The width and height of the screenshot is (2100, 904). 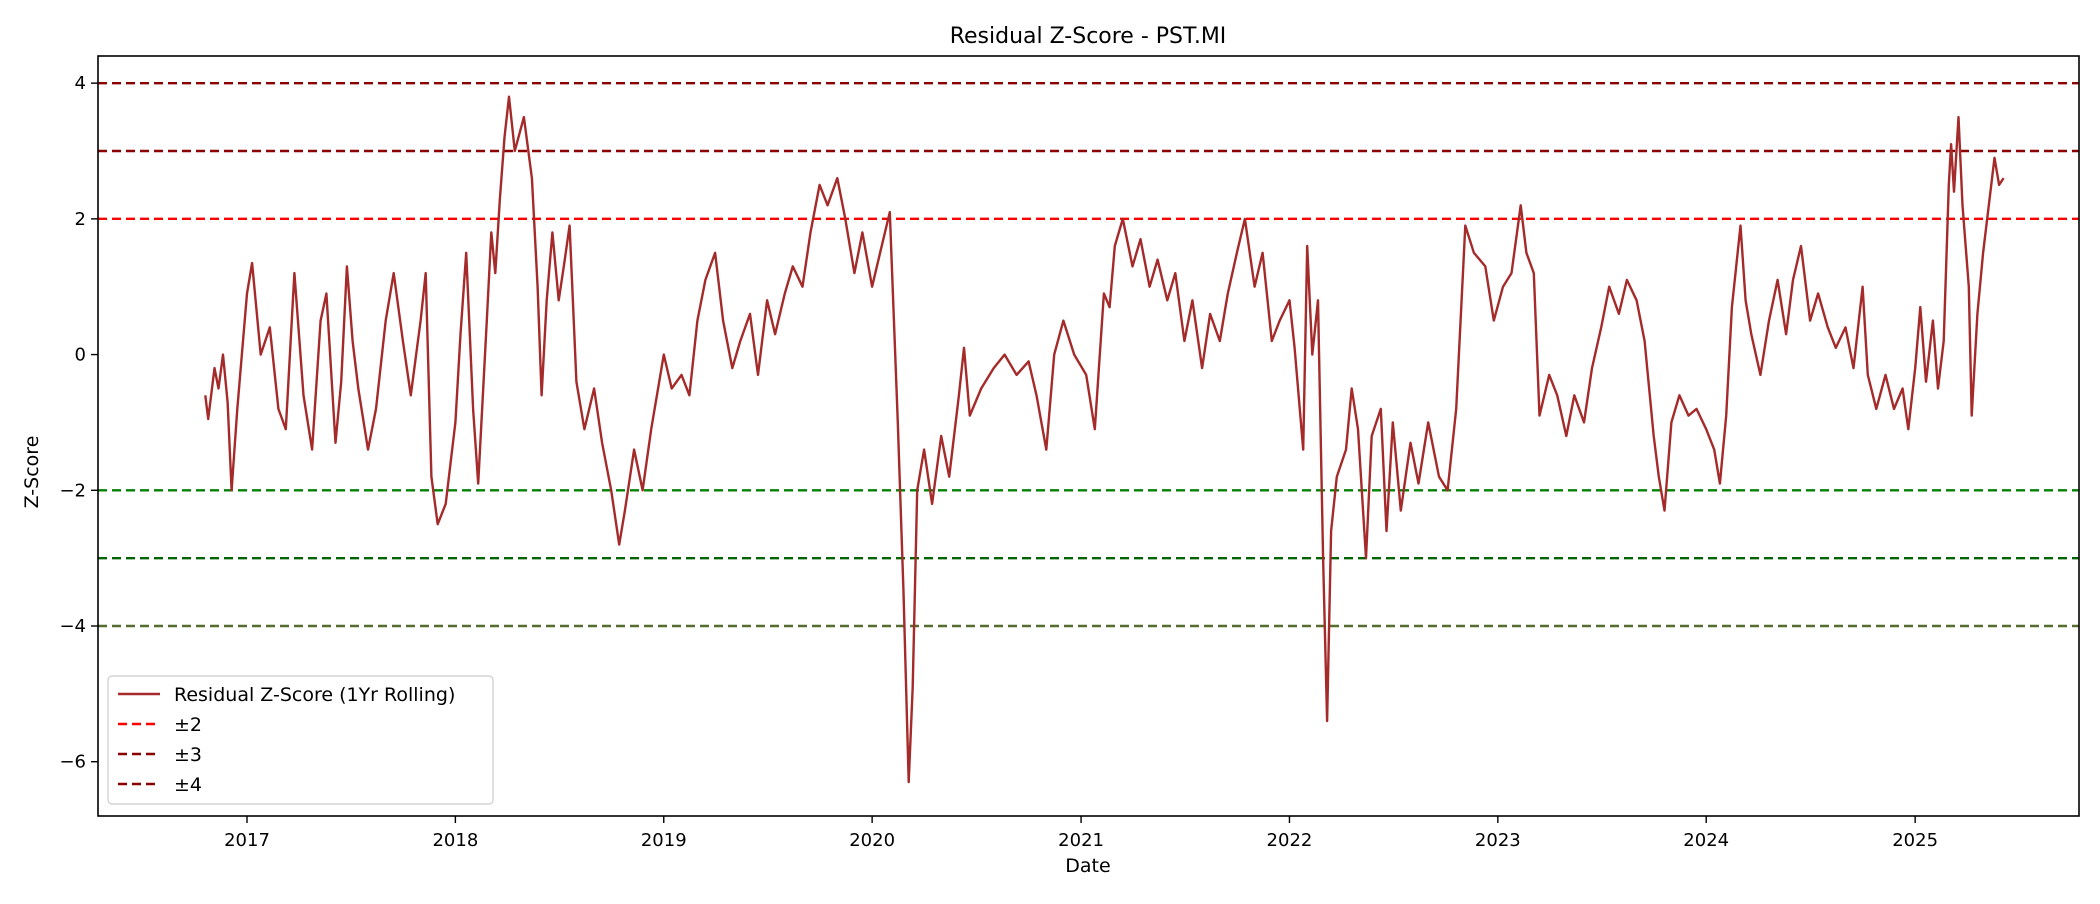 I want to click on y-tick-label: −4, so click(x=72, y=626).